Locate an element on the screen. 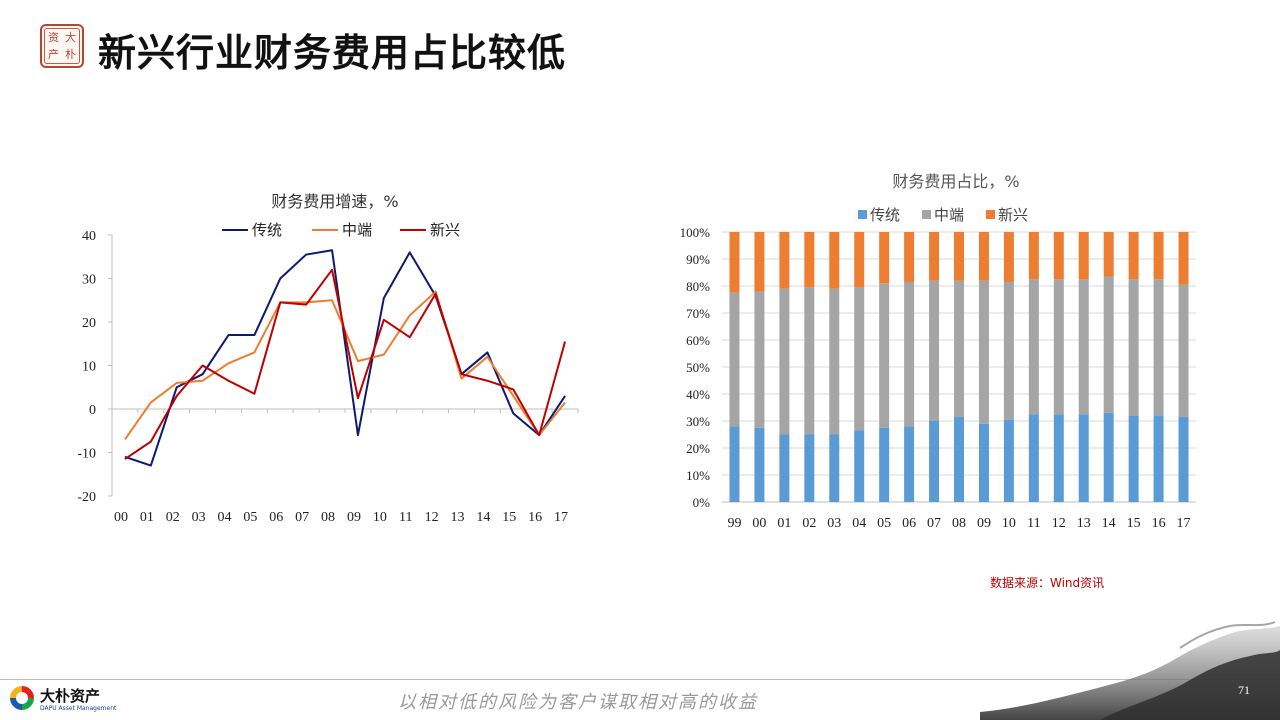  x-tick-label: 03 is located at coordinates (834, 523).